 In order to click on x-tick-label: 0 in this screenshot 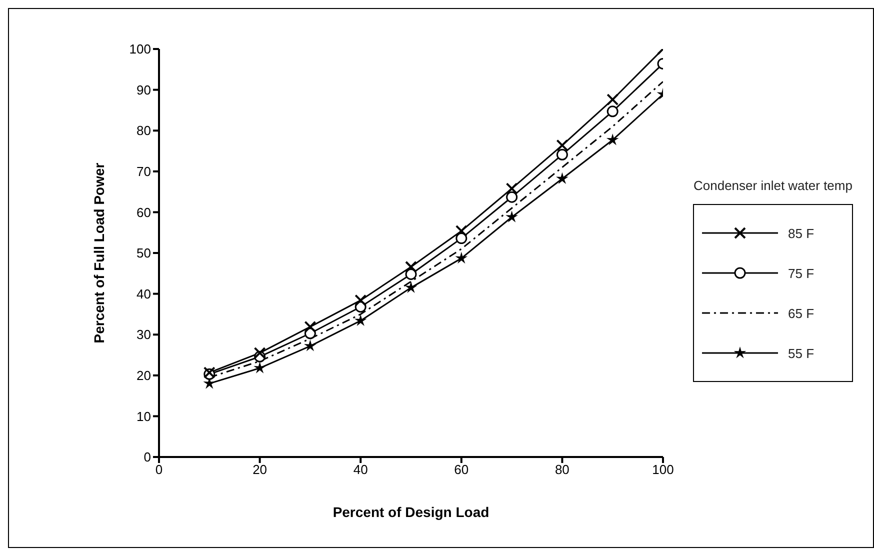, I will do `click(159, 470)`.